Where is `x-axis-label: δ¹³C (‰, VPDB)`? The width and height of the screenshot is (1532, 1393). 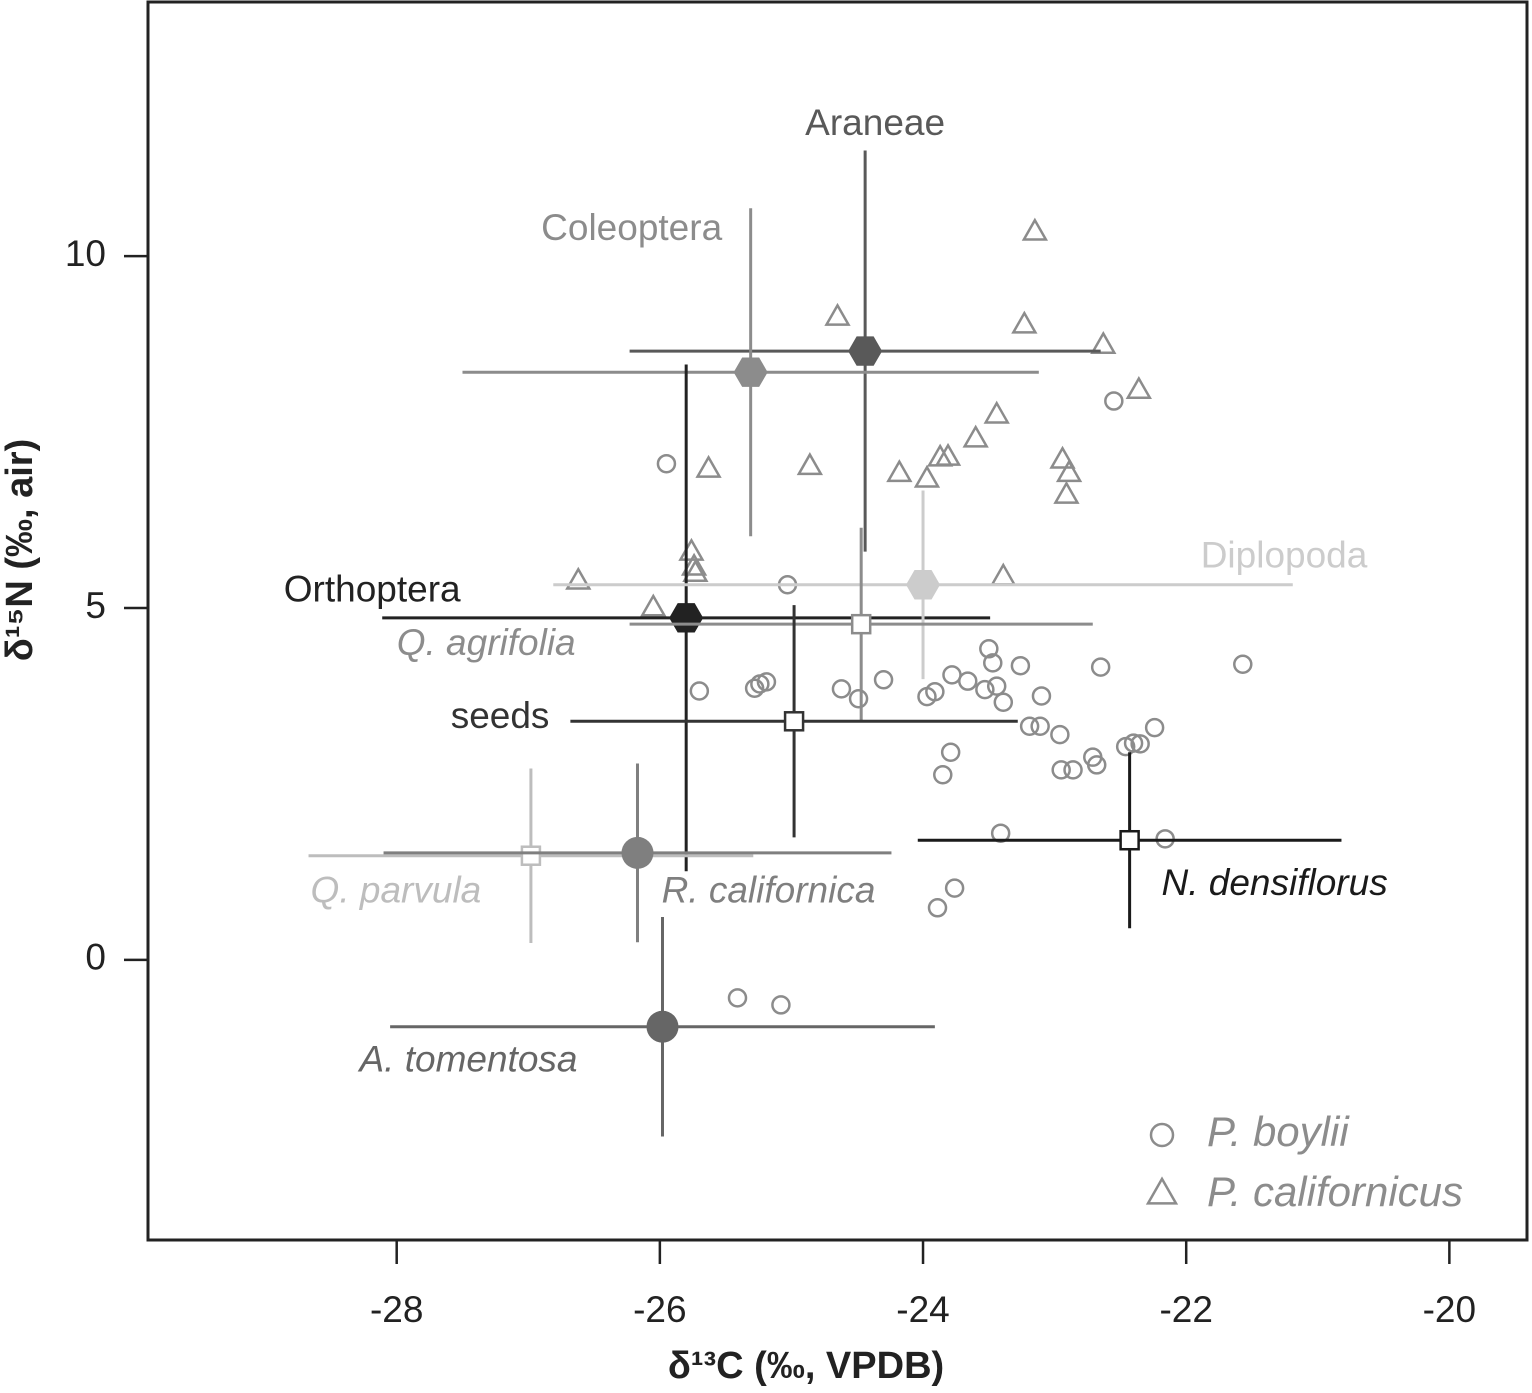 x-axis-label: δ¹³C (‰, VPDB) is located at coordinates (806, 1366).